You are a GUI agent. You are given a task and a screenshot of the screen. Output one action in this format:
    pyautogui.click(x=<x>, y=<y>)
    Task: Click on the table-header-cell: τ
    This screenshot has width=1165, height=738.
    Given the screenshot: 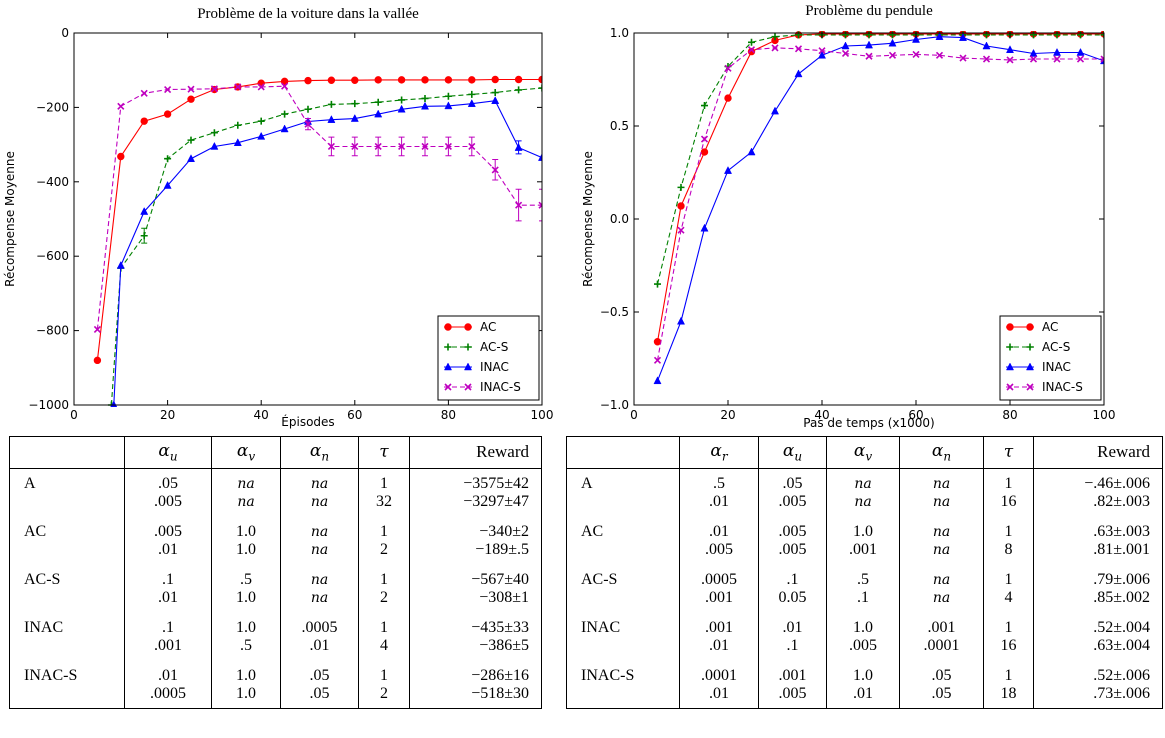 What is the action you would take?
    pyautogui.click(x=384, y=453)
    